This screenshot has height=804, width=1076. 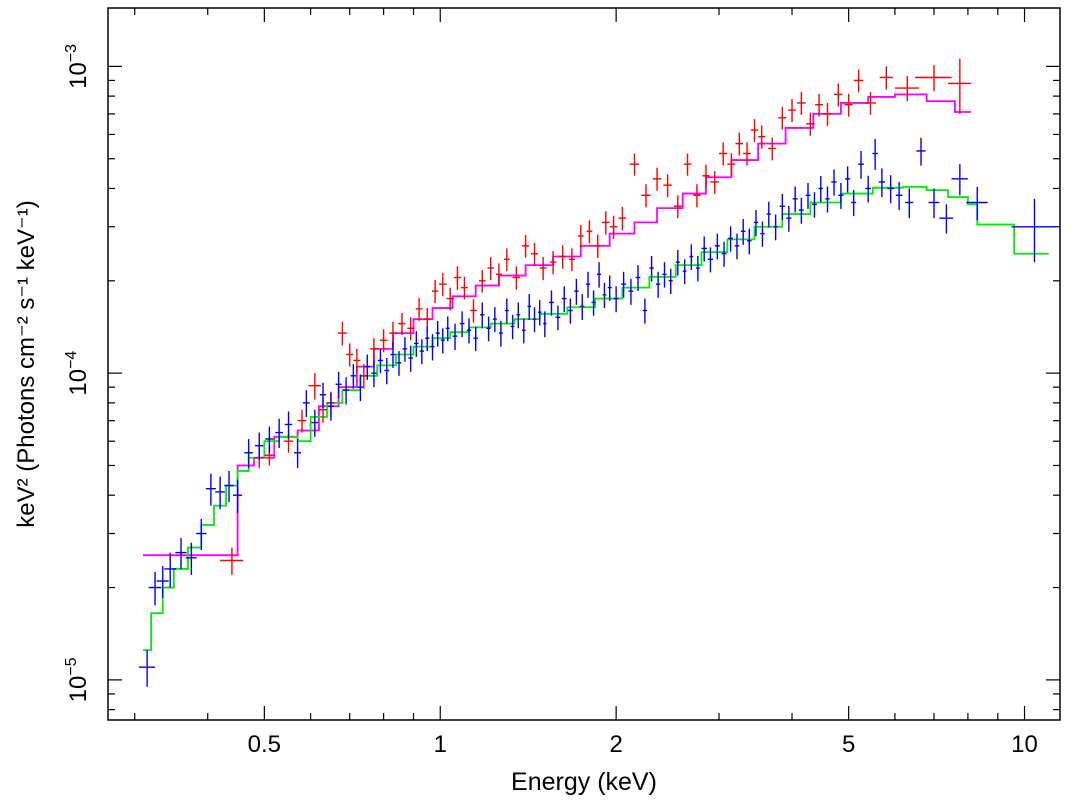 What do you see at coordinates (77, 66) in the screenshot?
I see `y-tick-label: 10−3` at bounding box center [77, 66].